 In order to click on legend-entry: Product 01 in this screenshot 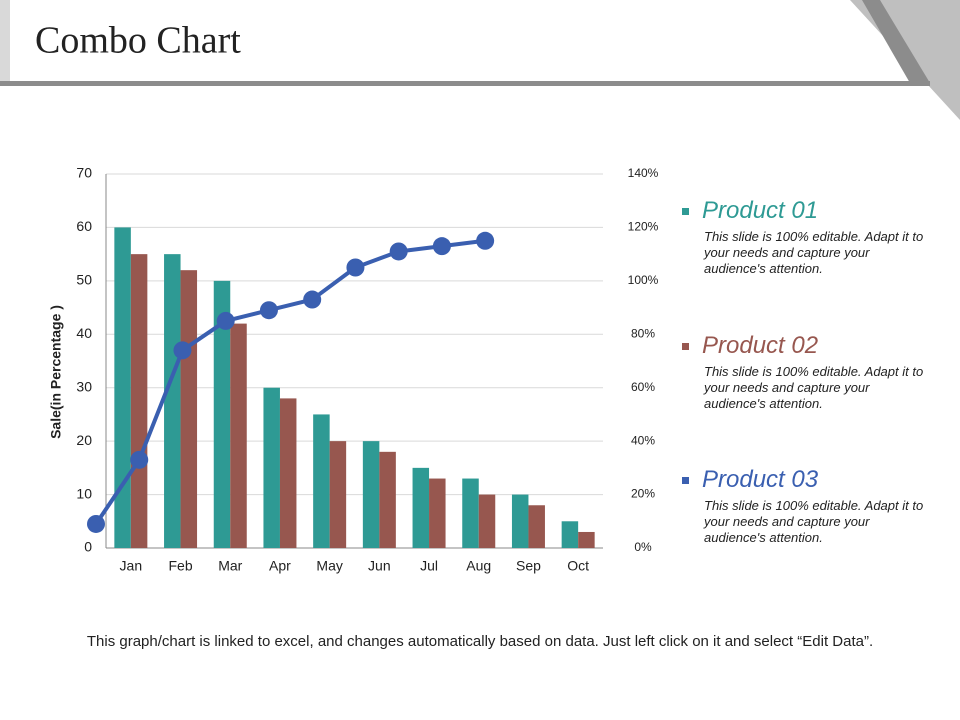, I will do `click(805, 211)`.